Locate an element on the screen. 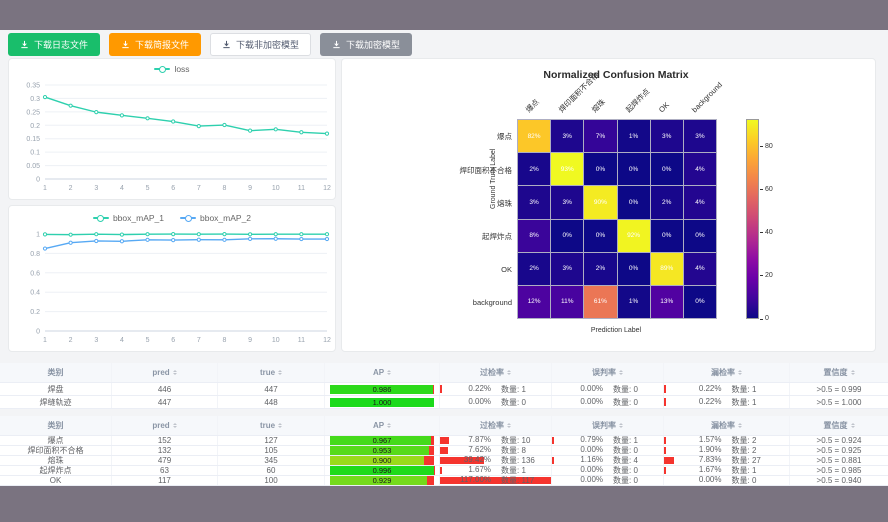  cell: >0.5 = 0.881 is located at coordinates (839, 460).